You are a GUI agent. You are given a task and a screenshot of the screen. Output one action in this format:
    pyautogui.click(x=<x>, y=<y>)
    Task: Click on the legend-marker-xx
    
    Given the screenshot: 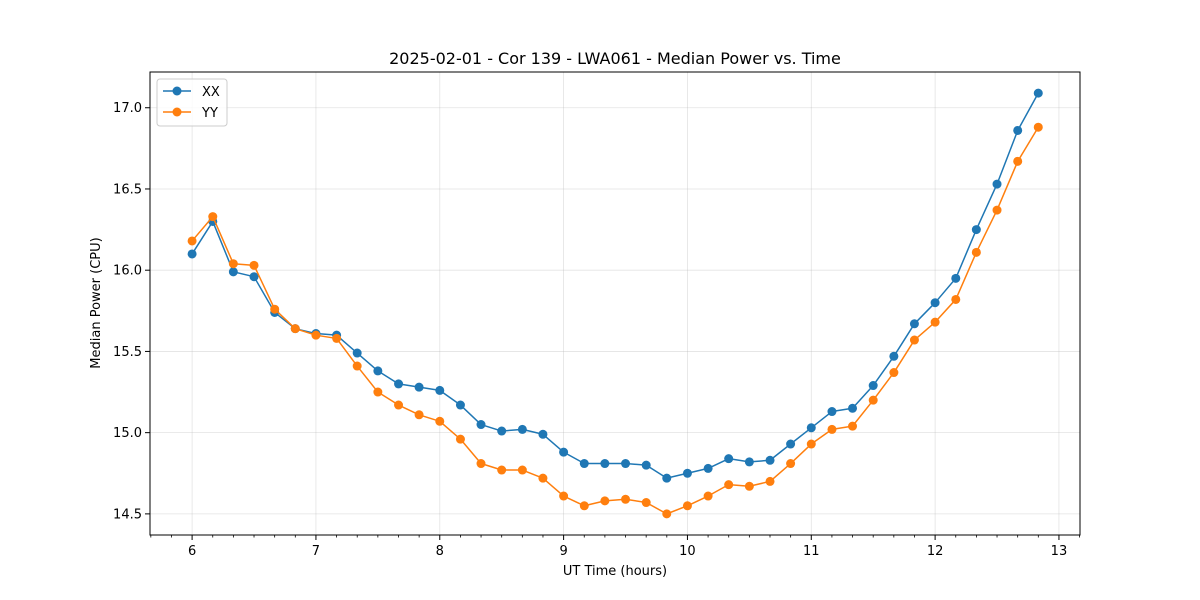 What is the action you would take?
    pyautogui.click(x=177, y=91)
    